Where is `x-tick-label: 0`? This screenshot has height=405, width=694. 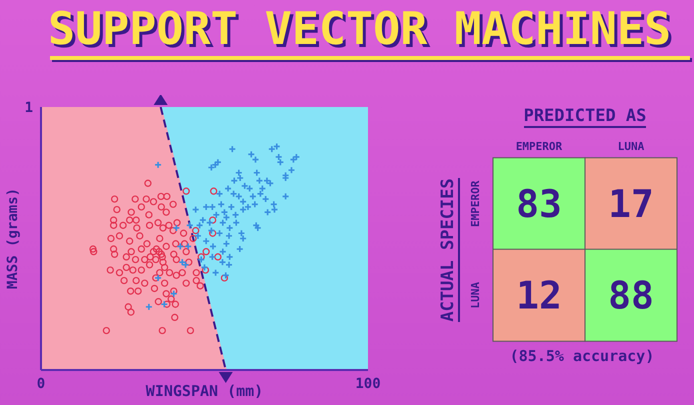
x-tick-label: 0 is located at coordinates (41, 384).